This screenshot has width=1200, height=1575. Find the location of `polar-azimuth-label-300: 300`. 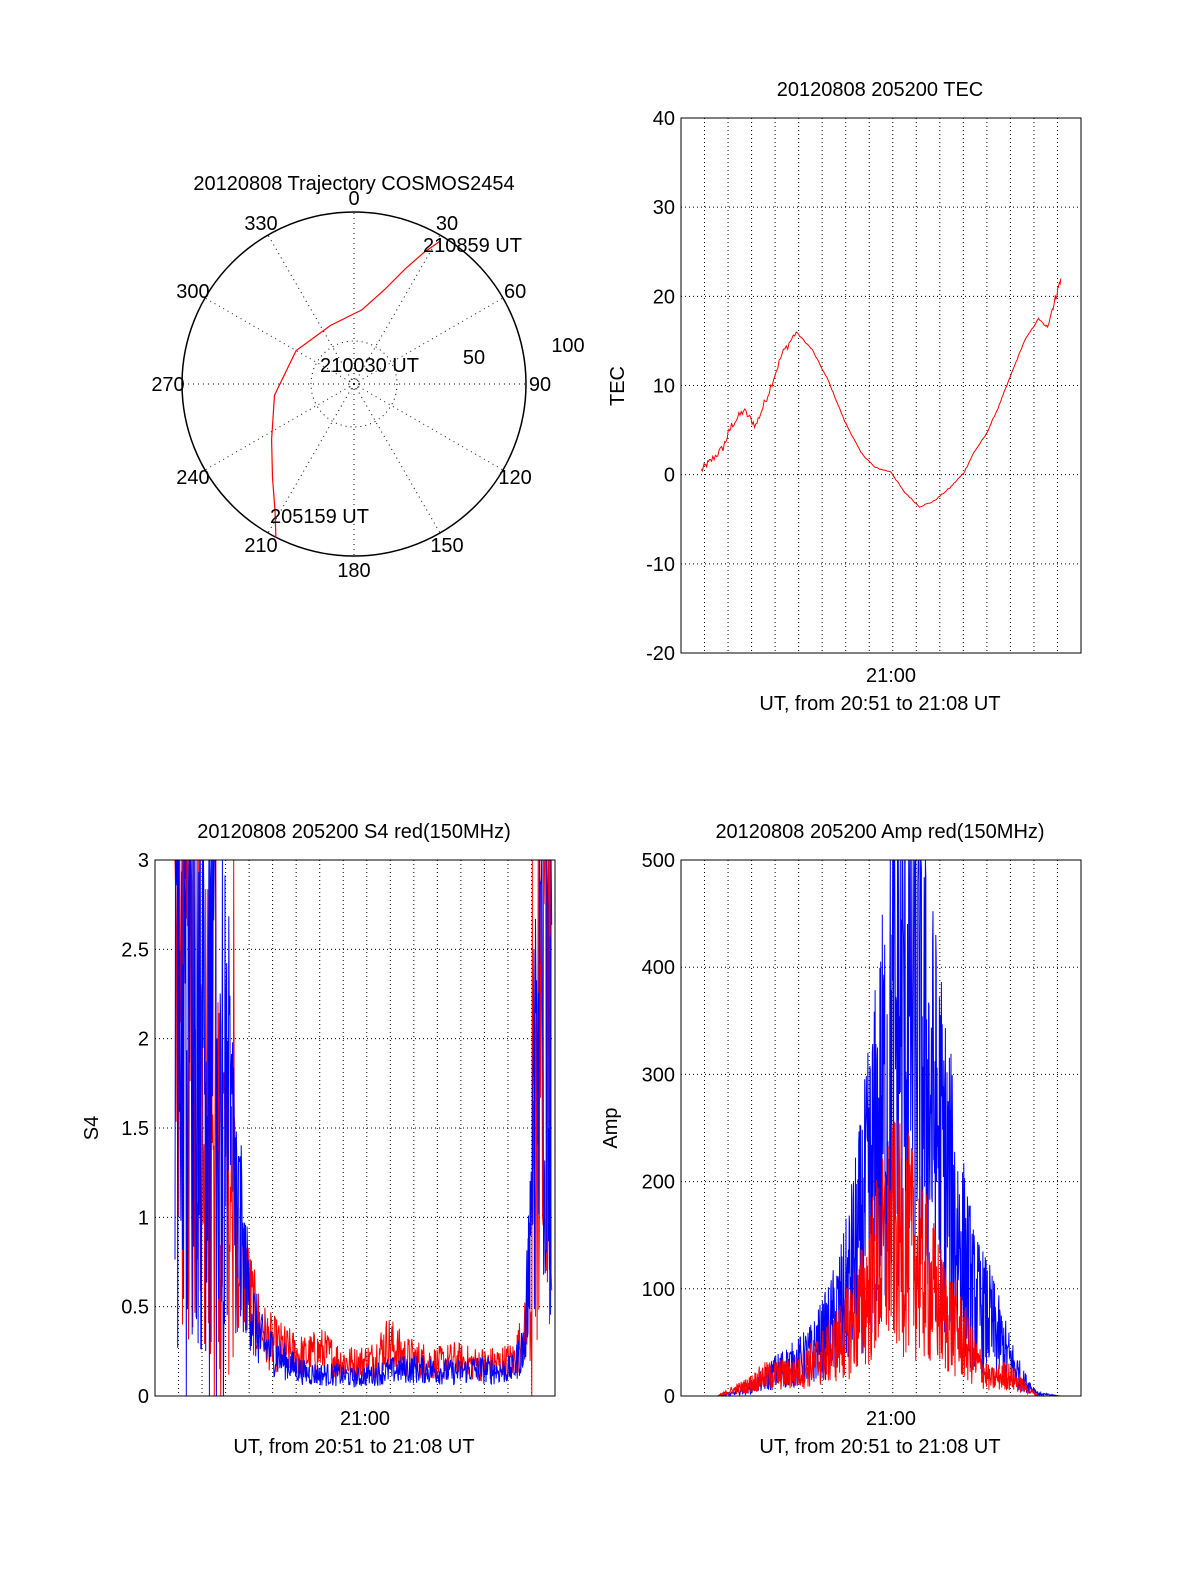

polar-azimuth-label-300: 300 is located at coordinates (192, 292).